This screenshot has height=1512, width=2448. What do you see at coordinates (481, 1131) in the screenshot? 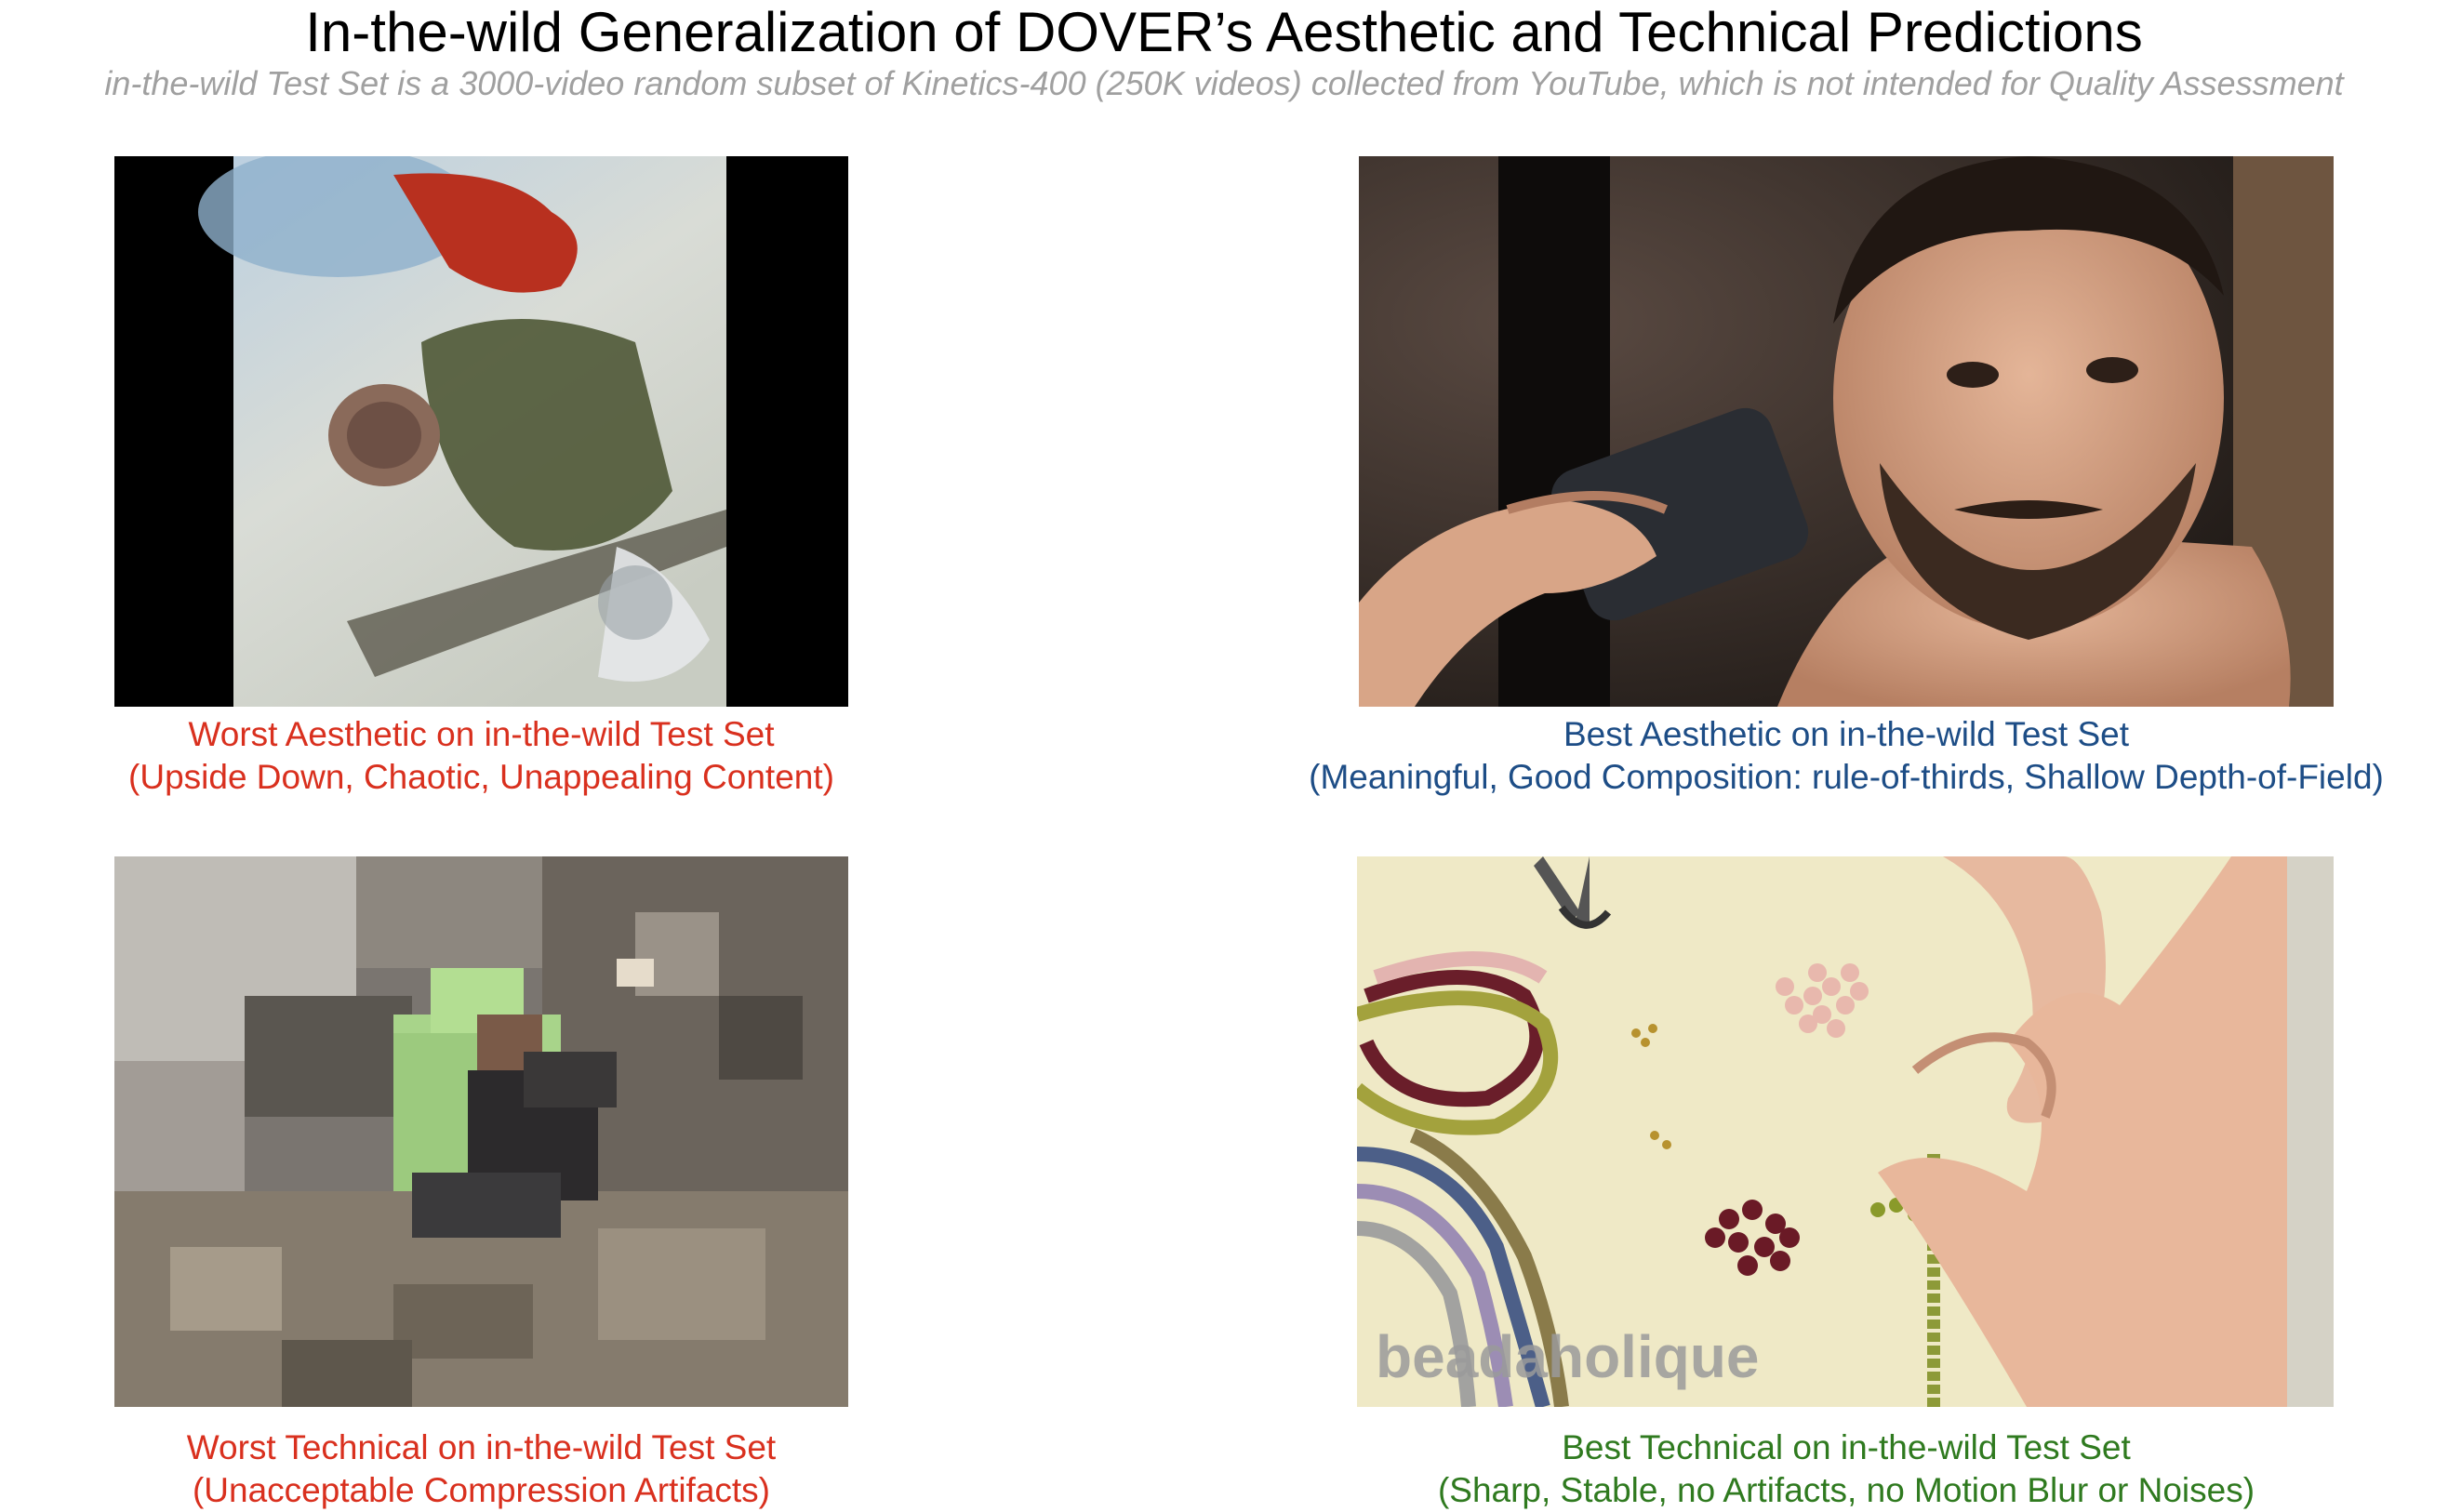
I see `worst-technical-frame` at bounding box center [481, 1131].